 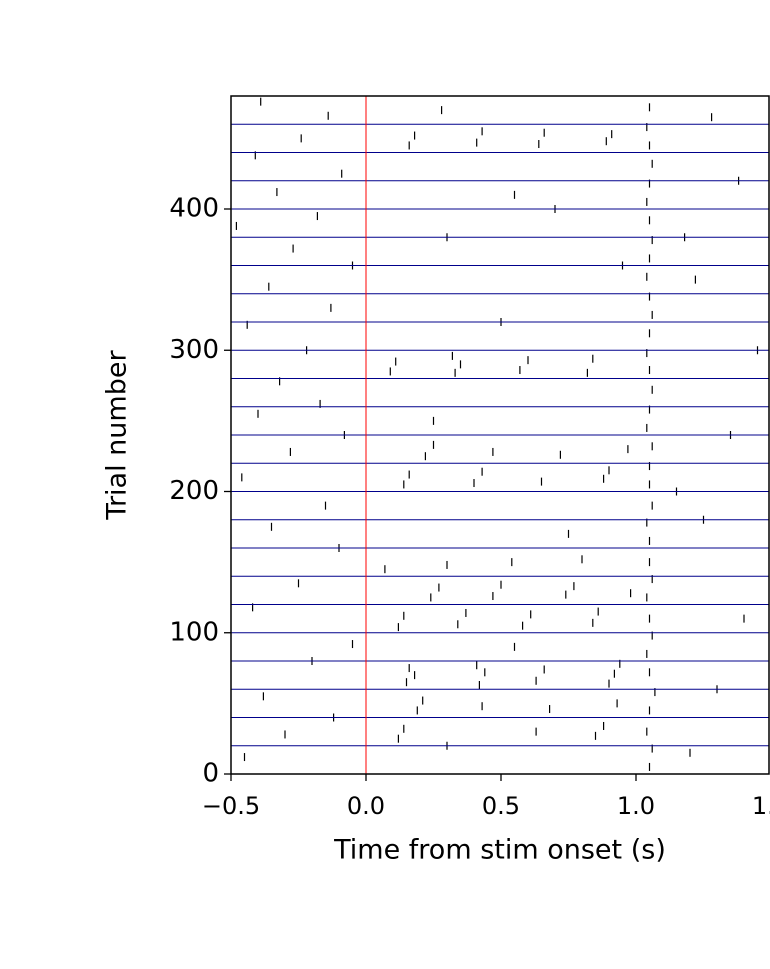 I want to click on x-tick-label: 1.5, so click(x=761, y=806).